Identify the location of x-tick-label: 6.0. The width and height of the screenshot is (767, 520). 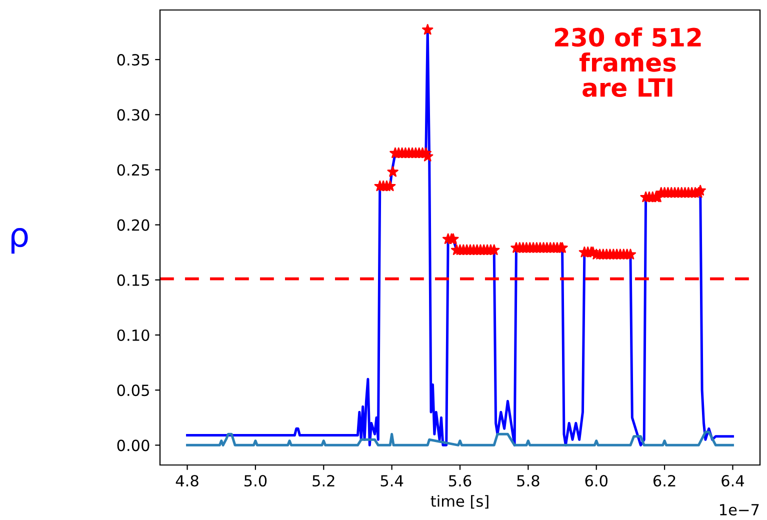
(596, 480).